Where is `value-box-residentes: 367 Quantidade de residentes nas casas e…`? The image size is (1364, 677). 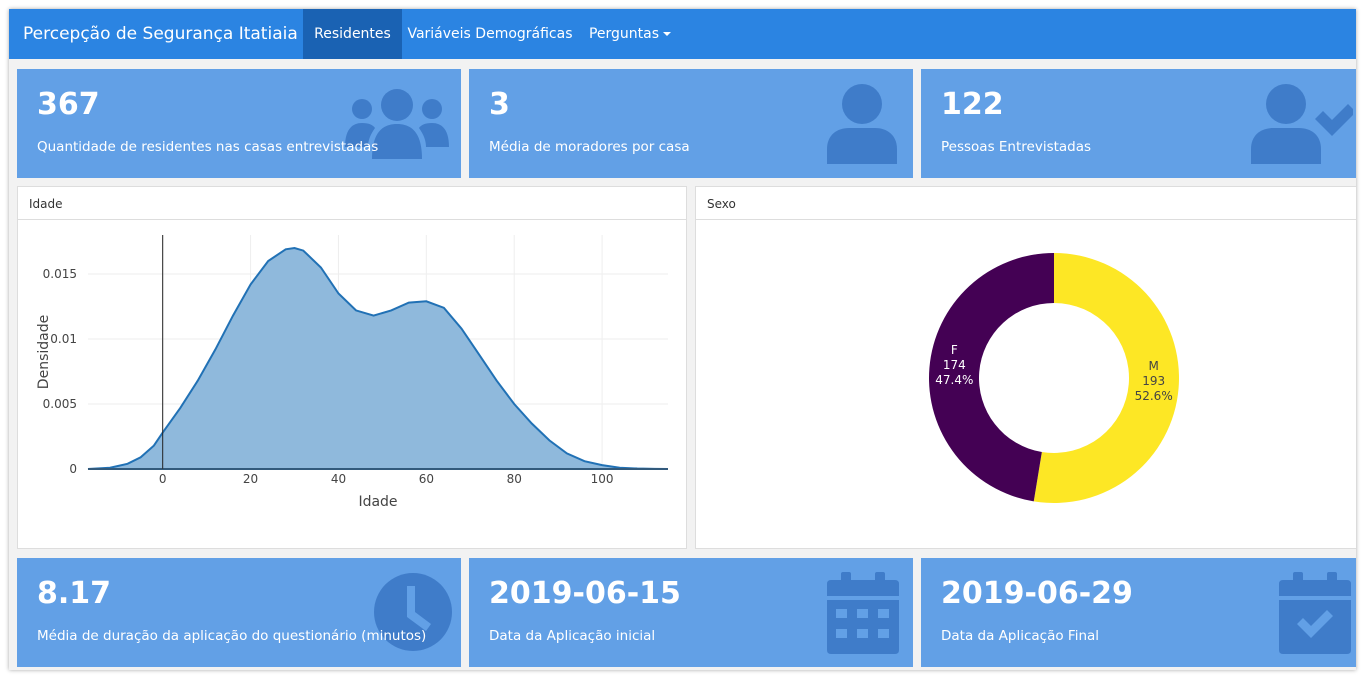 value-box-residentes: 367 Quantidade de residentes nas casas e… is located at coordinates (239, 123).